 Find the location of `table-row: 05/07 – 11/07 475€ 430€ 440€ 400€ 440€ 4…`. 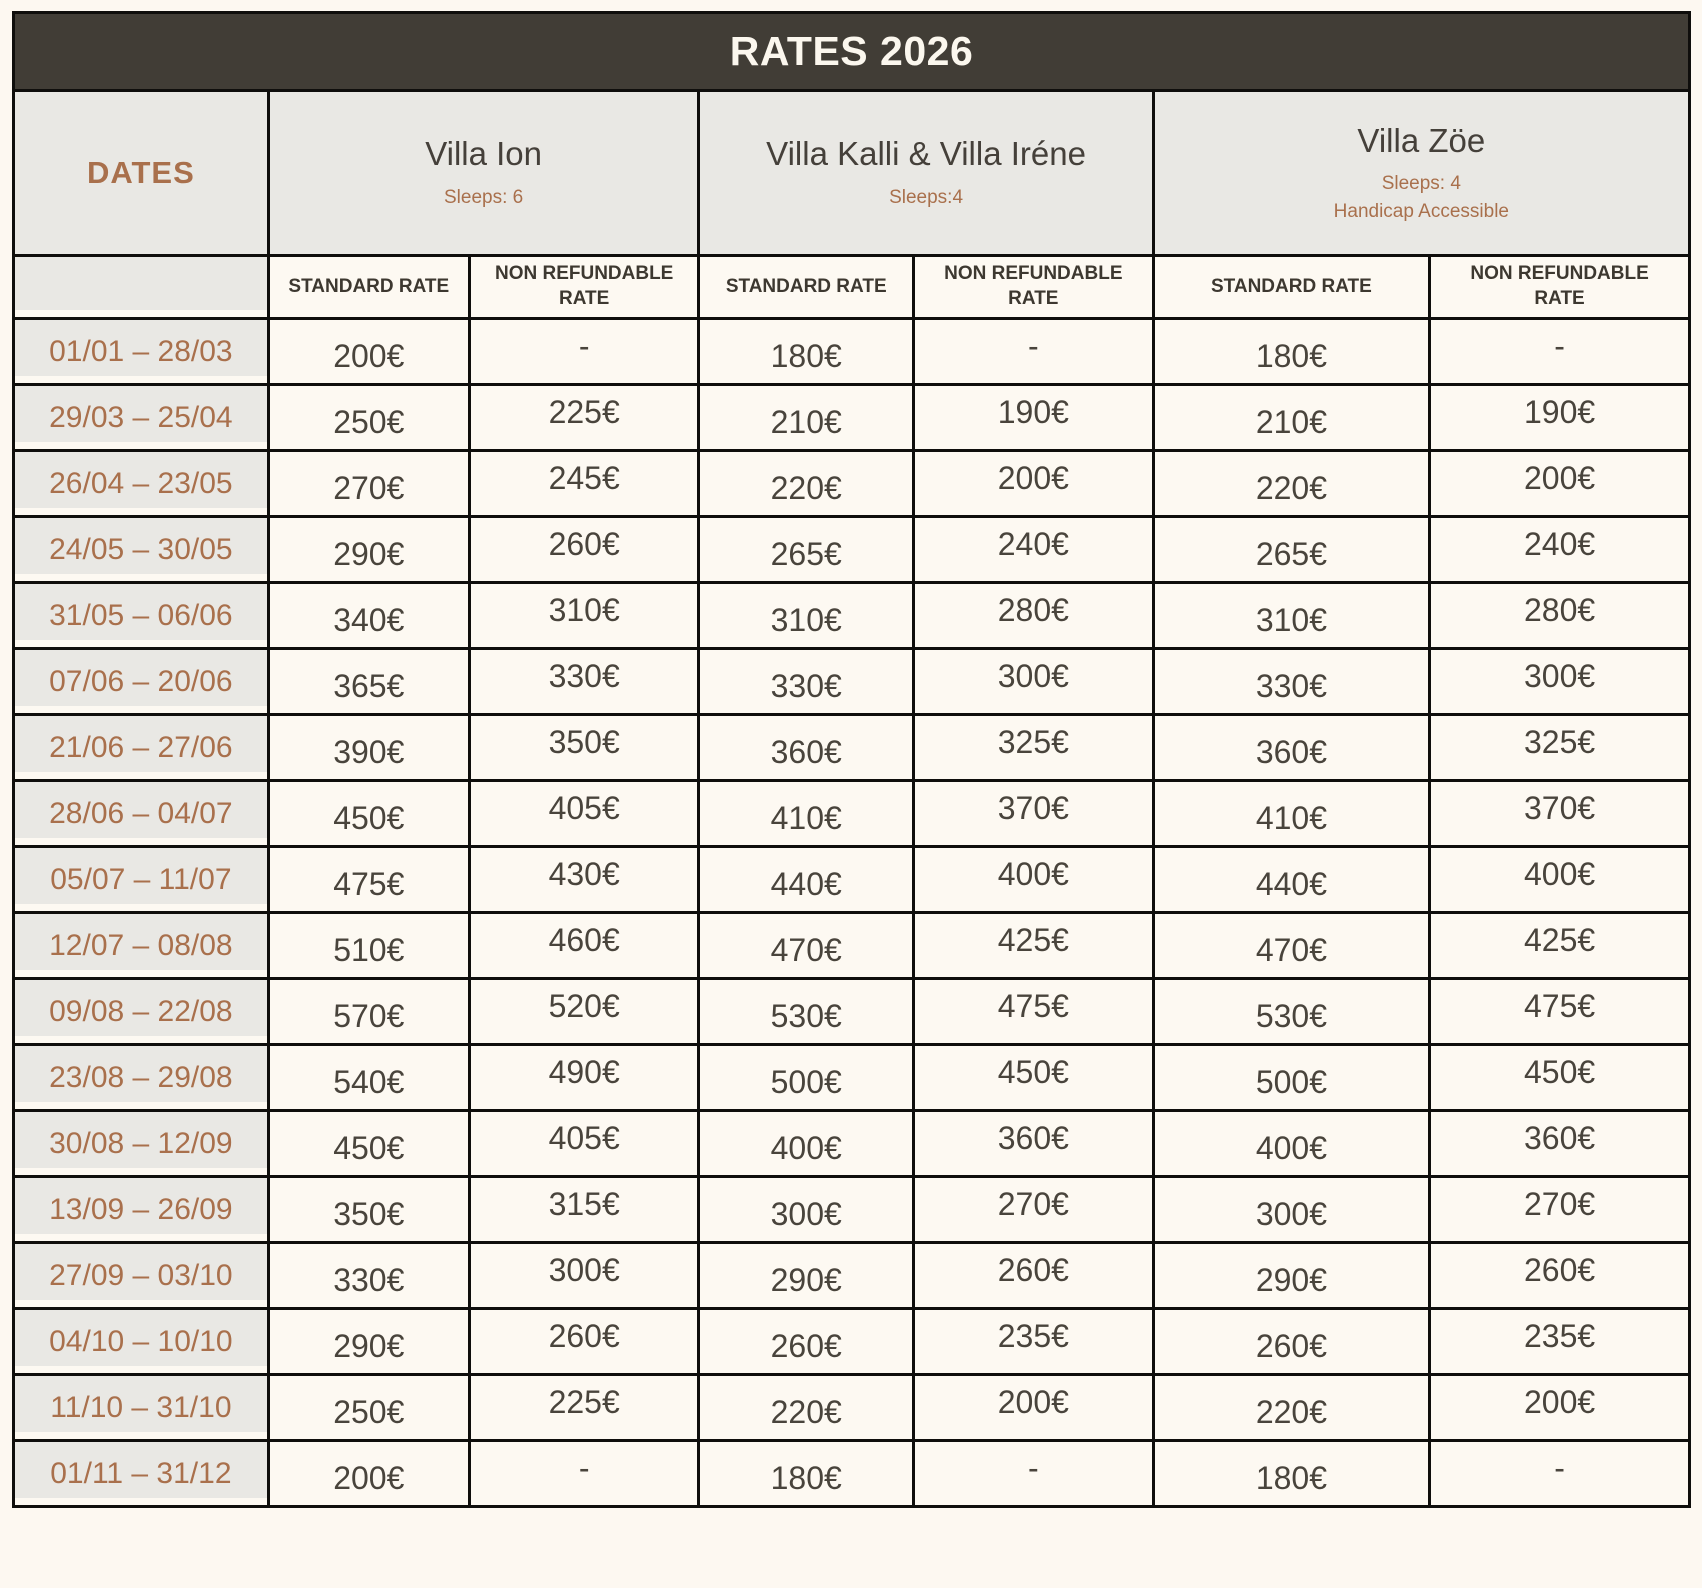

table-row: 05/07 – 11/07 475€ 430€ 440€ 400€ 440€ 4… is located at coordinates (851, 879).